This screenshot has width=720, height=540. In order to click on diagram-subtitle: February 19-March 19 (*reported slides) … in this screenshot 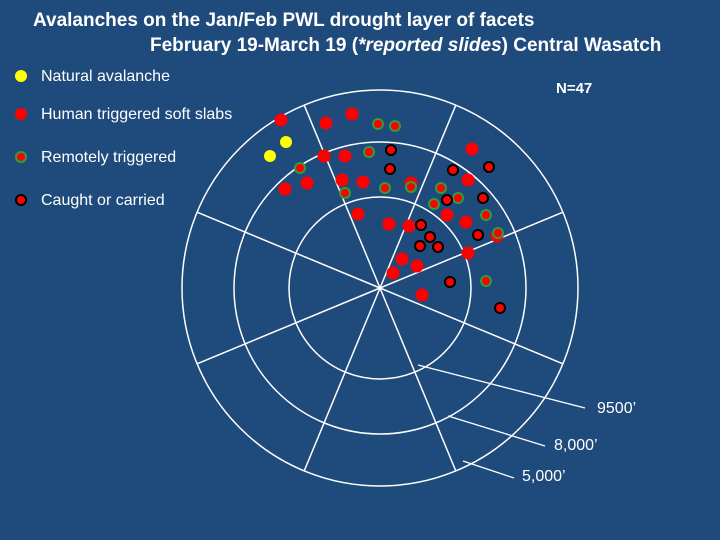, I will do `click(406, 45)`.